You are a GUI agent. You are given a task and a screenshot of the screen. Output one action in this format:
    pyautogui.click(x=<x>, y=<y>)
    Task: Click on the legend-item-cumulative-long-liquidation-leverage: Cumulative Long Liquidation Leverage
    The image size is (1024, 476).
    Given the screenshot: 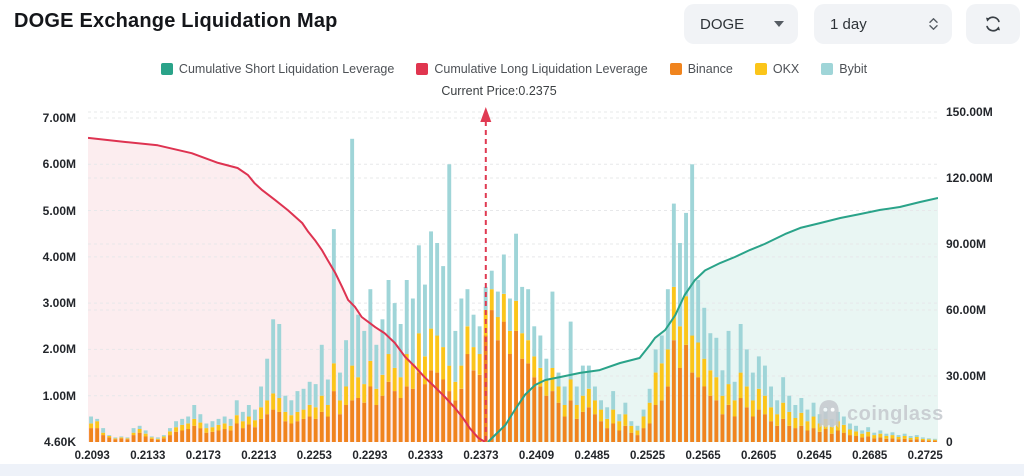 What is the action you would take?
    pyautogui.click(x=532, y=69)
    